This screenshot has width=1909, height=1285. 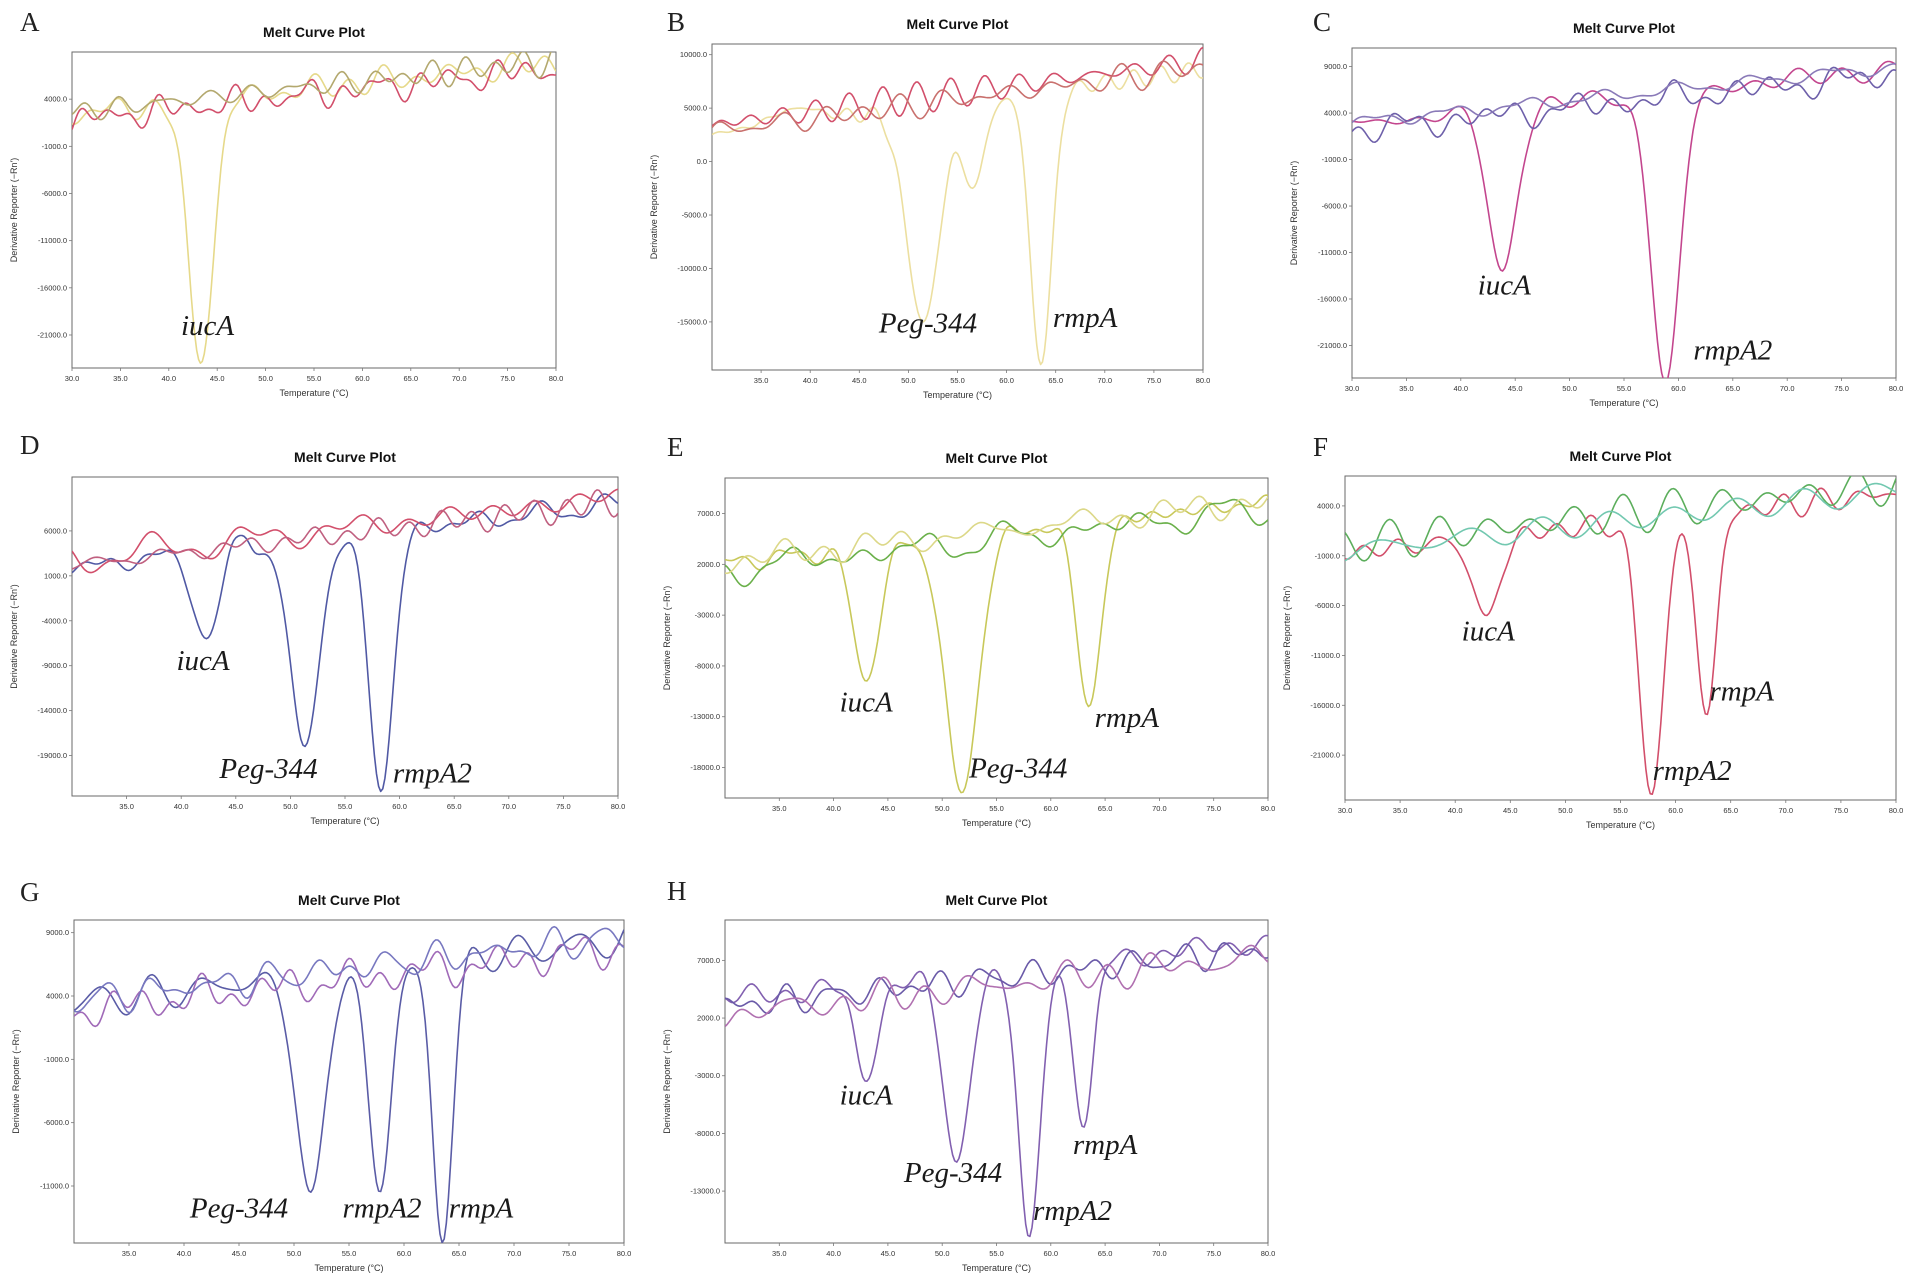 I want to click on panel-letter: A, so click(x=30, y=22).